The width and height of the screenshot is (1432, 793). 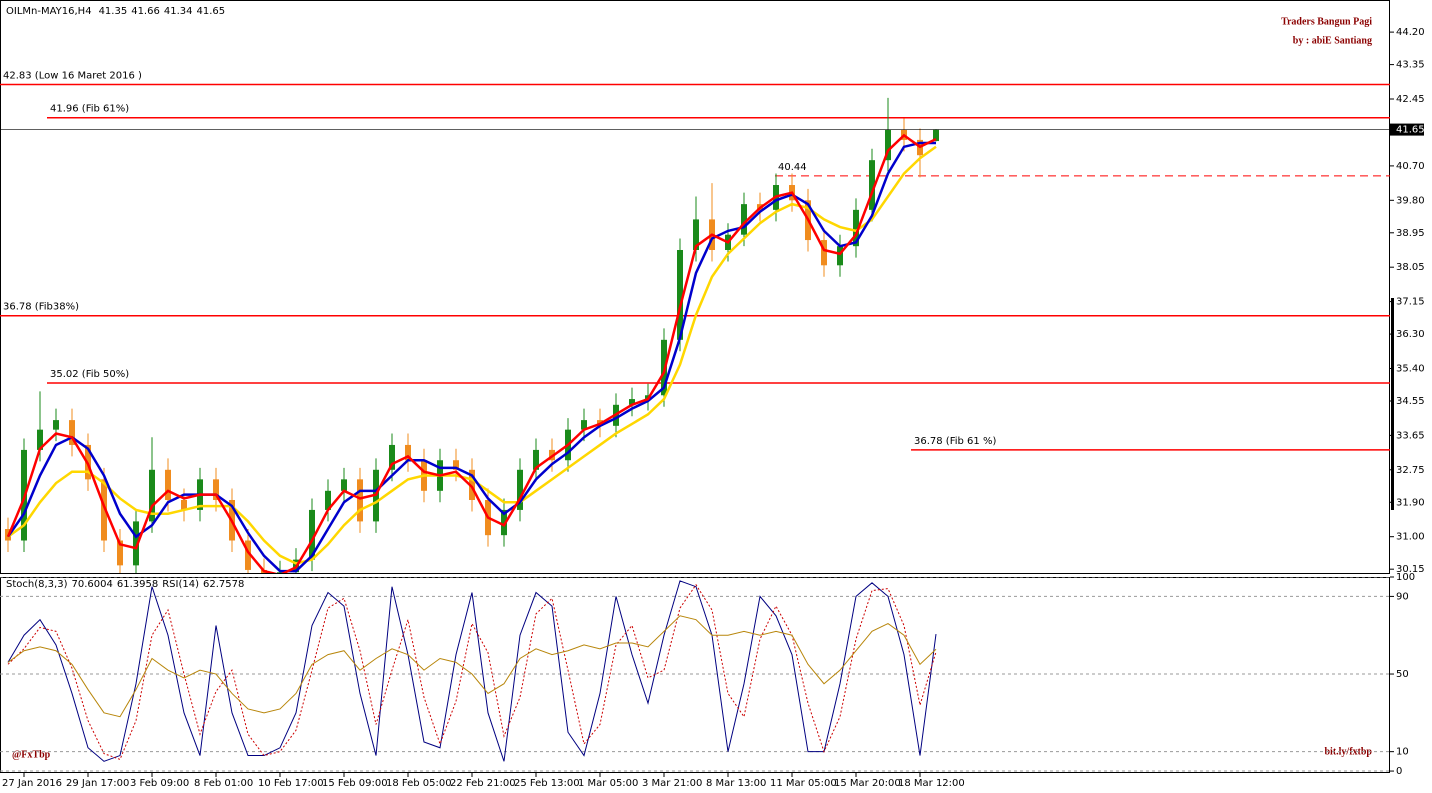 What do you see at coordinates (180, 584) in the screenshot?
I see `rsi-name: RSI(14)` at bounding box center [180, 584].